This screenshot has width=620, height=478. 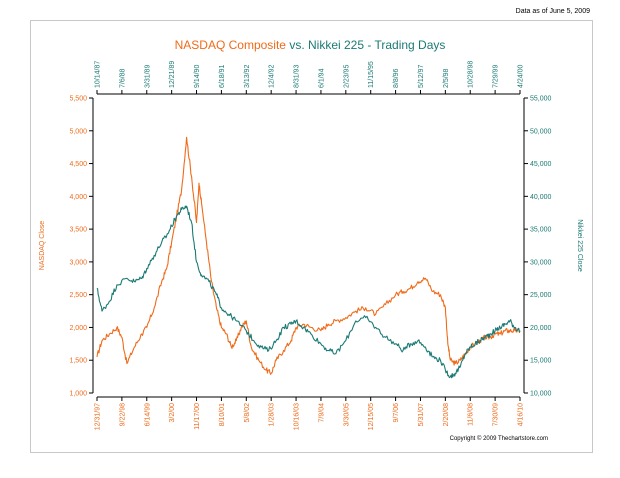 I want to click on bottom-x-tick-label: 10/16/03, so click(x=297, y=416).